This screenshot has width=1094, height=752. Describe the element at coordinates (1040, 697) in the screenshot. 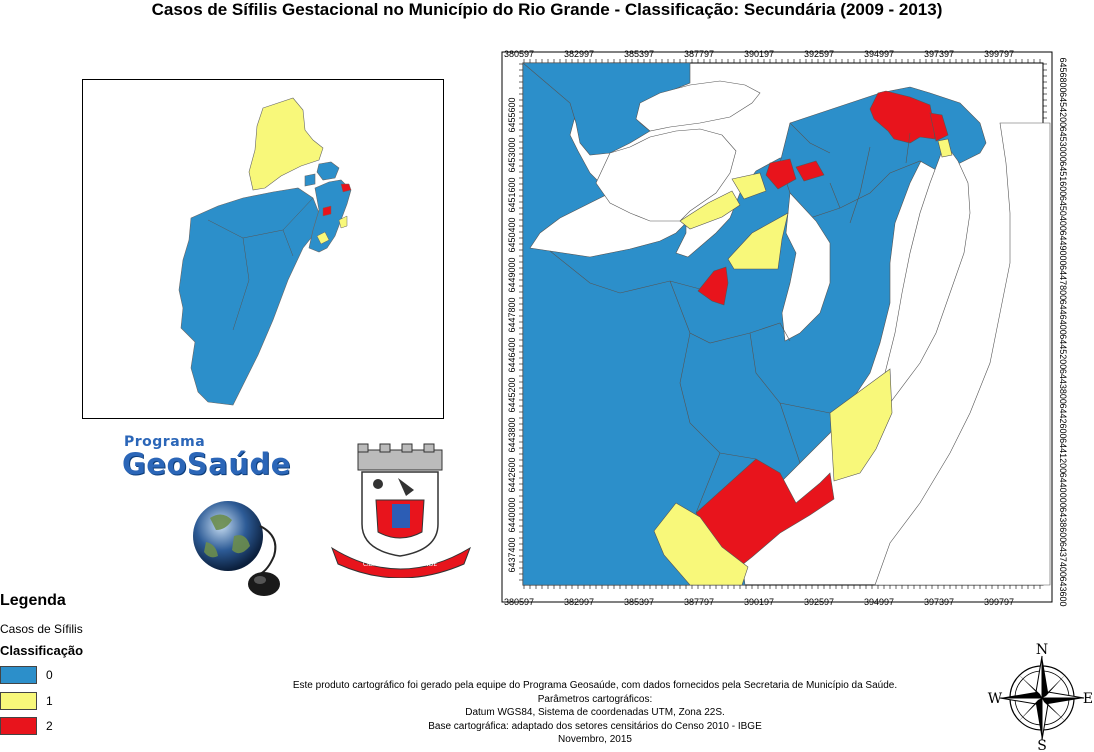

I see `compass-rose-icon: N S E W` at that location.